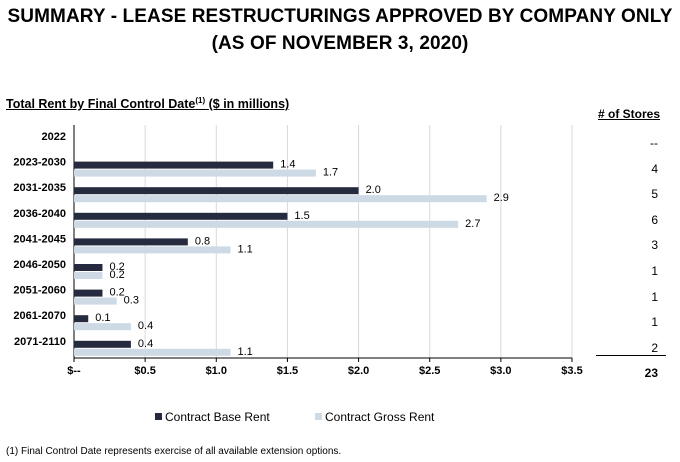 Image resolution: width=680 pixels, height=462 pixels. Describe the element at coordinates (216, 371) in the screenshot. I see `x-tick-label: $1.0` at that location.